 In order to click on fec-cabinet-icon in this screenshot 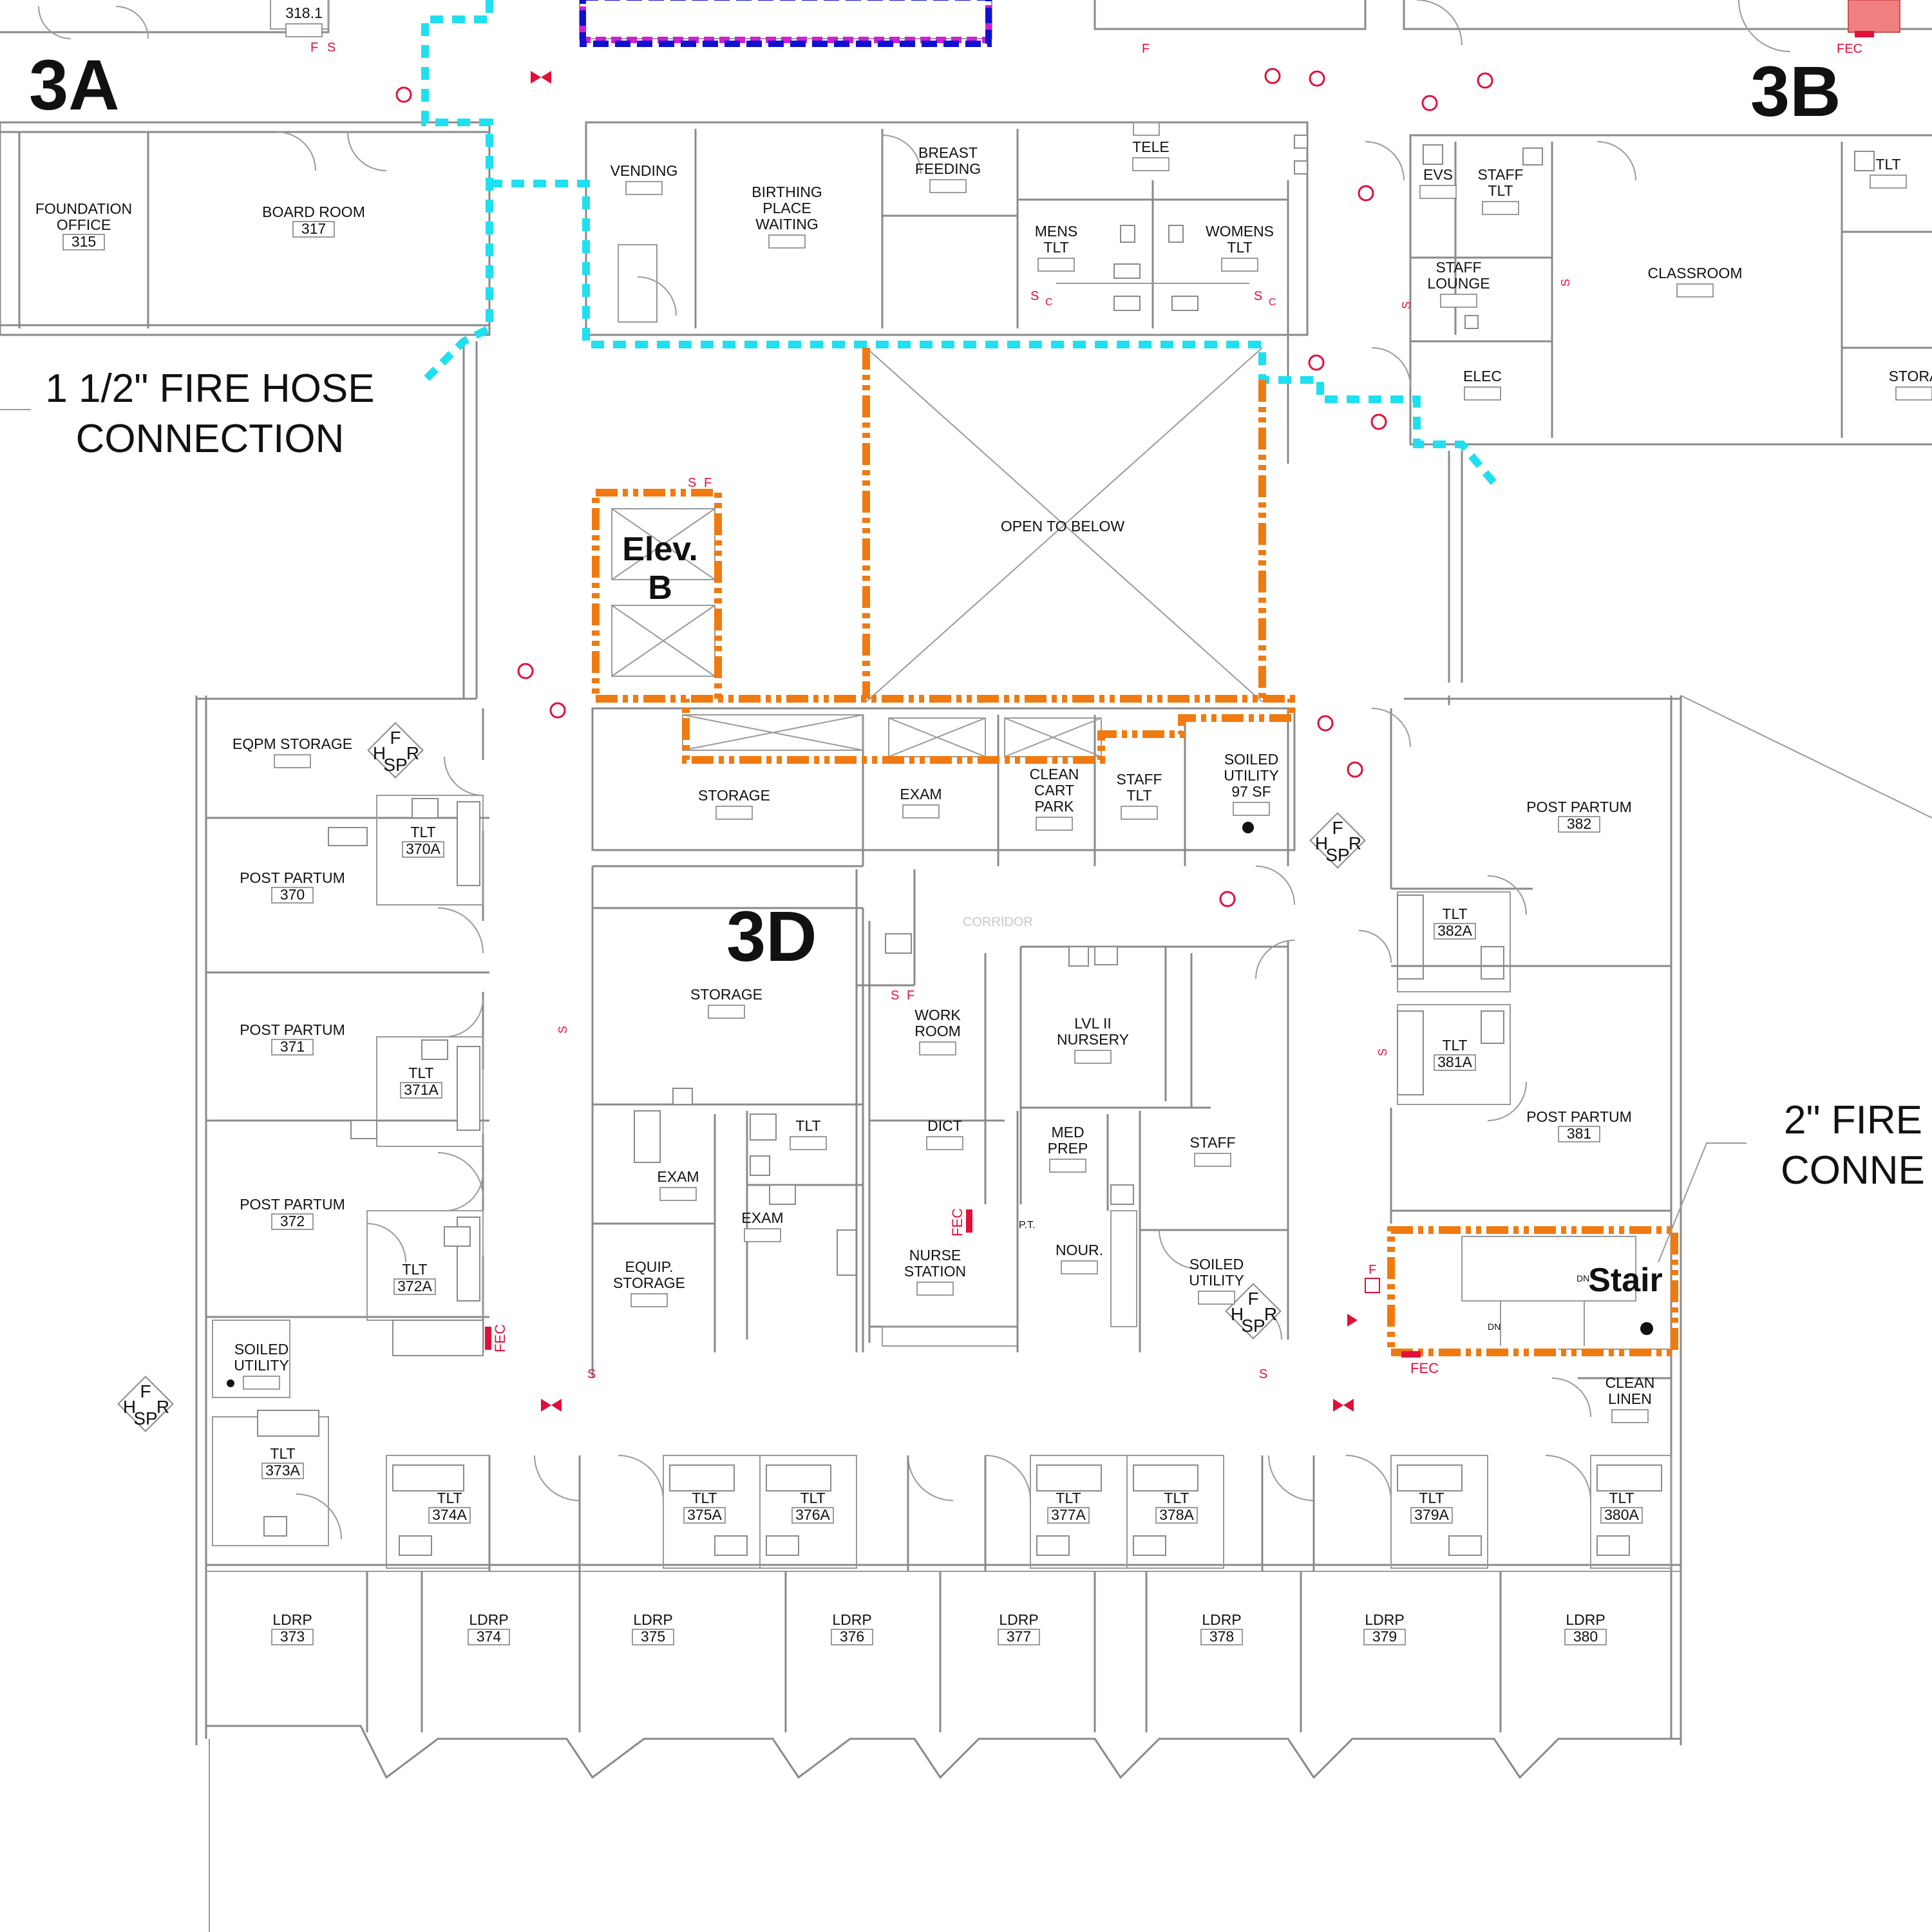, I will do `click(1865, 34)`.